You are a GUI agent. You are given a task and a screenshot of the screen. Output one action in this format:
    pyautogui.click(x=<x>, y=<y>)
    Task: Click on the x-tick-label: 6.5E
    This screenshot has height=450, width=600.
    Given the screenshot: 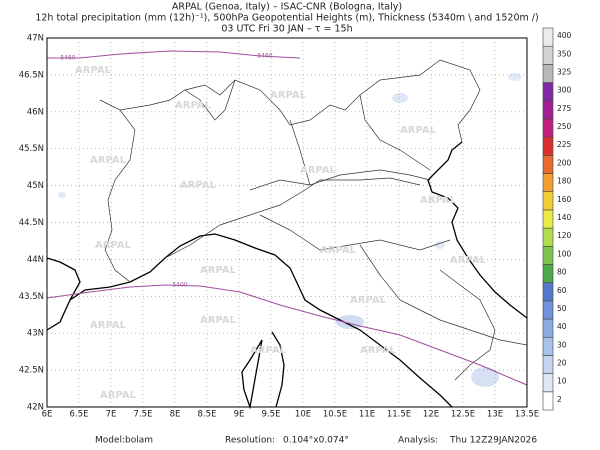 What is the action you would take?
    pyautogui.click(x=79, y=415)
    